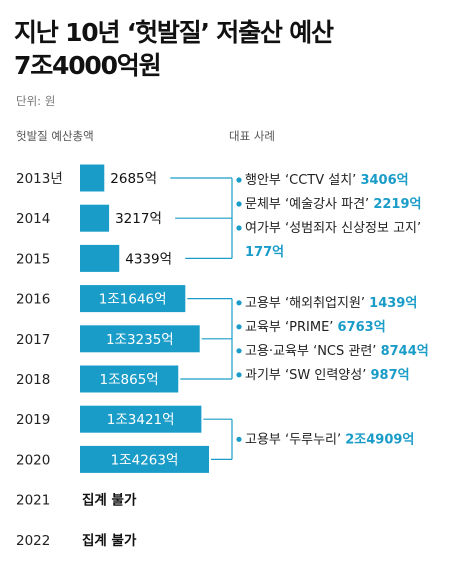 The height and width of the screenshot is (568, 457). I want to click on bar-value-label: 1조1646억, so click(133, 300).